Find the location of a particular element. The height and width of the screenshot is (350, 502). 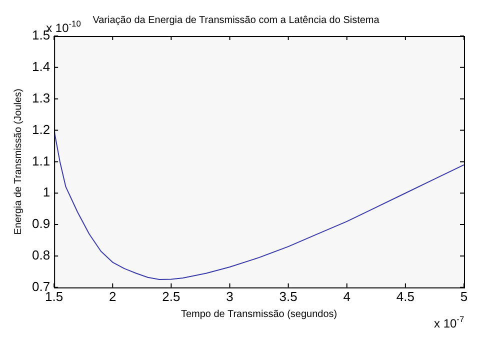

x-tick-label: 4.5 is located at coordinates (405, 296).